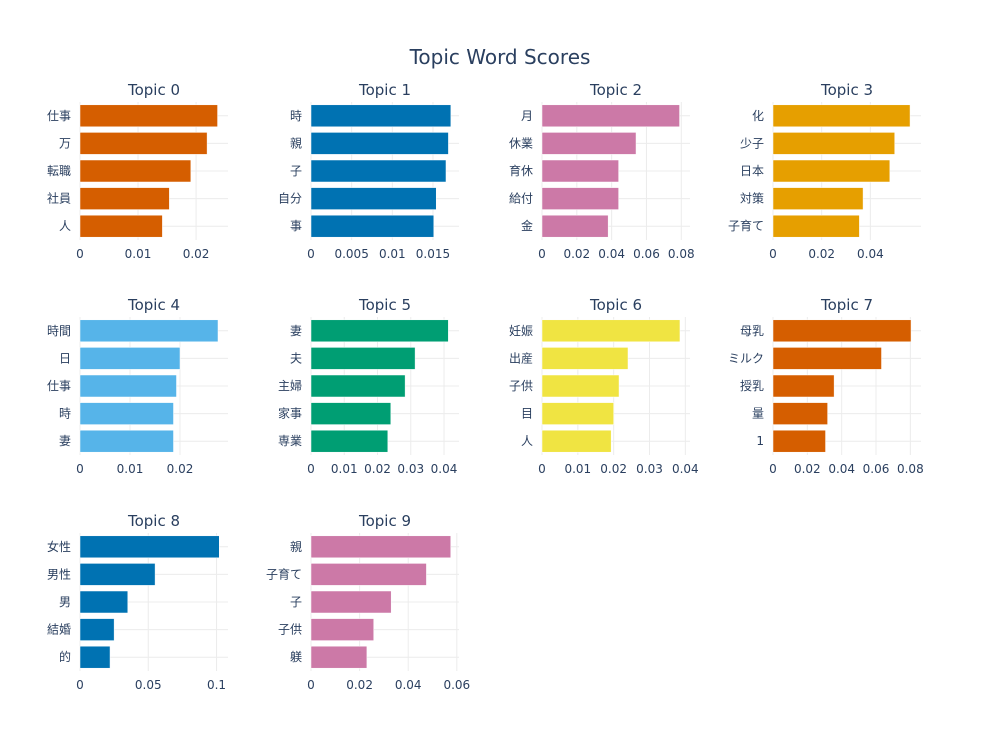 This screenshot has height=750, width=1000. What do you see at coordinates (65, 656) in the screenshot?
I see `y-tick-label: 的` at bounding box center [65, 656].